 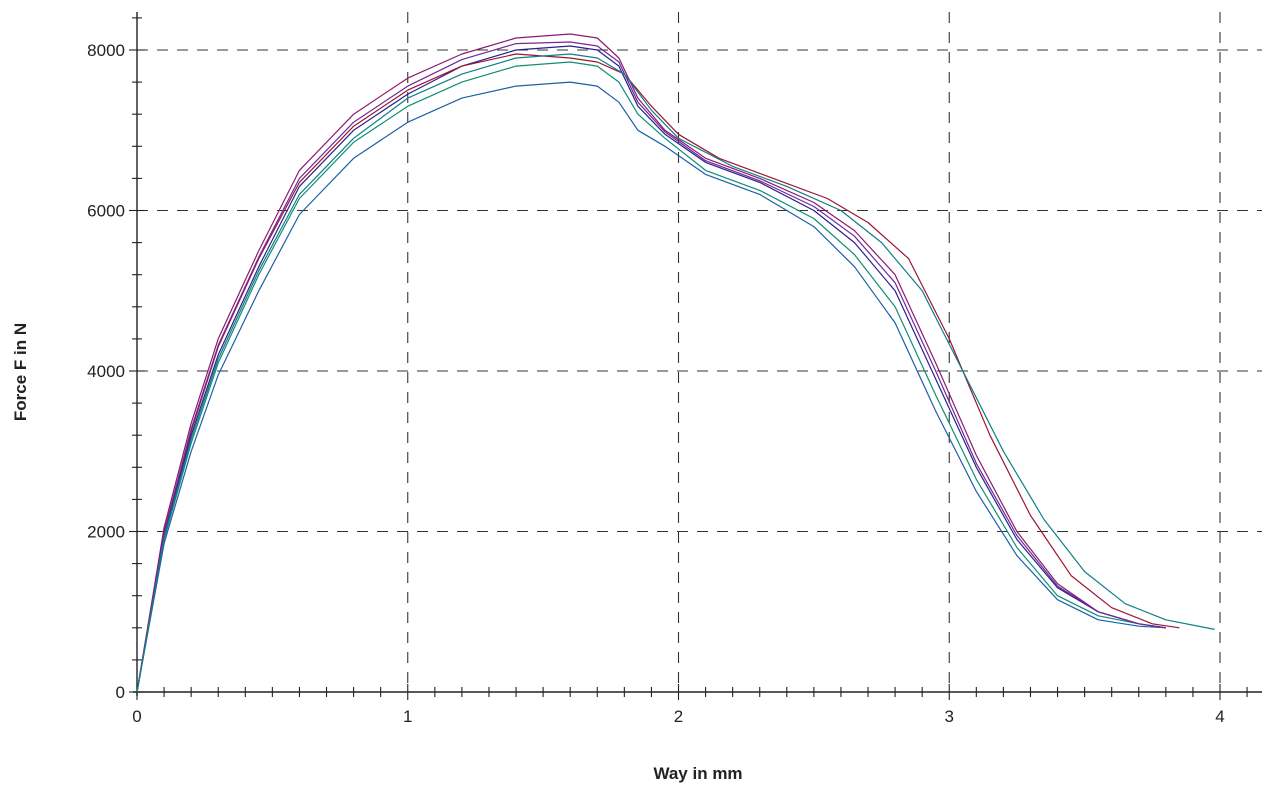 What do you see at coordinates (20, 372) in the screenshot?
I see `y-axis-title: Force F in N` at bounding box center [20, 372].